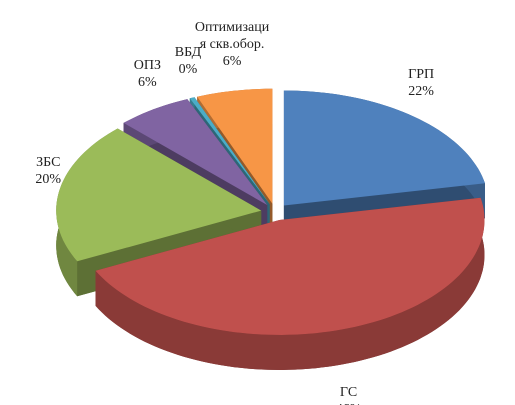 This screenshot has height=405, width=515. What do you see at coordinates (421, 92) in the screenshot?
I see `value-label: 22%` at bounding box center [421, 92].